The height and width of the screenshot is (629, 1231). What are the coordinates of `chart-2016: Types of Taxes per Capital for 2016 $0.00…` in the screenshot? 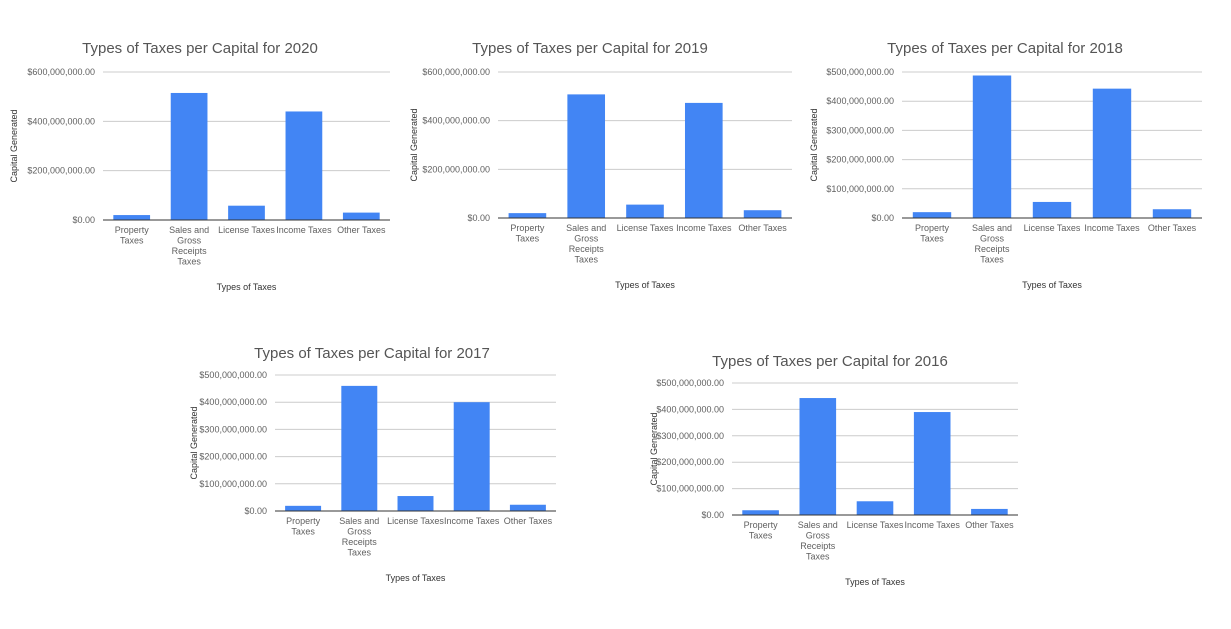 It's located at (833, 470).